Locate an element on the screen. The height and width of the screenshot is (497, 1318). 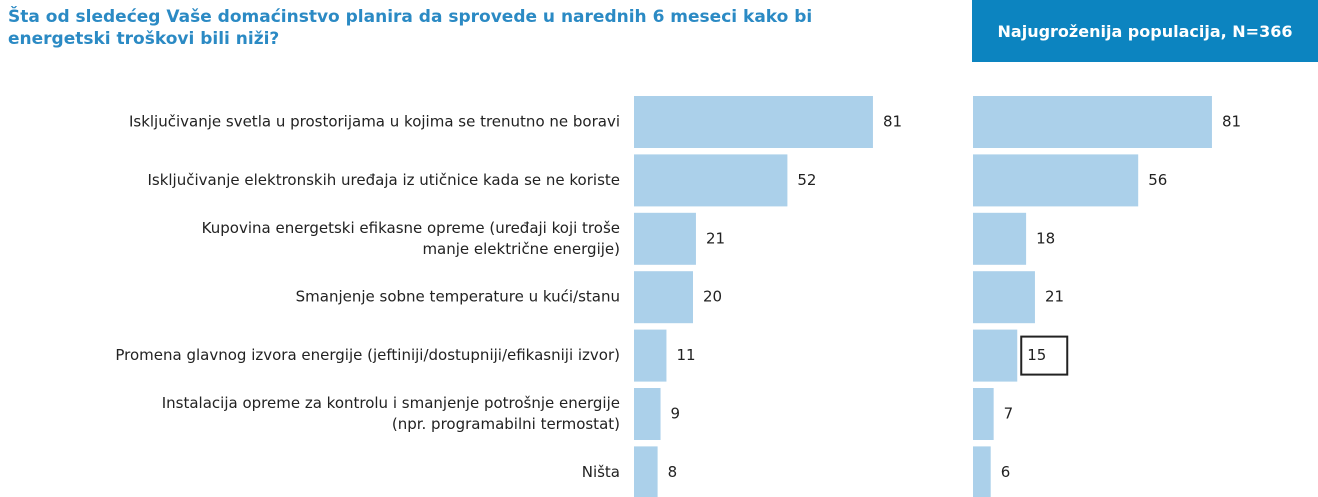
value-label: 6 is located at coordinates (1006, 472).